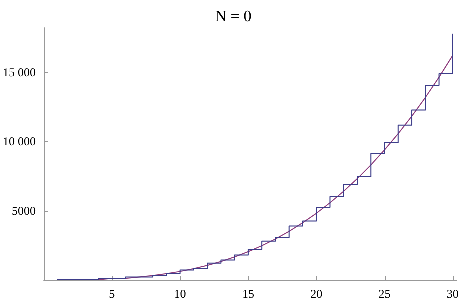  I want to click on chart-title: N = 0, so click(233, 17).